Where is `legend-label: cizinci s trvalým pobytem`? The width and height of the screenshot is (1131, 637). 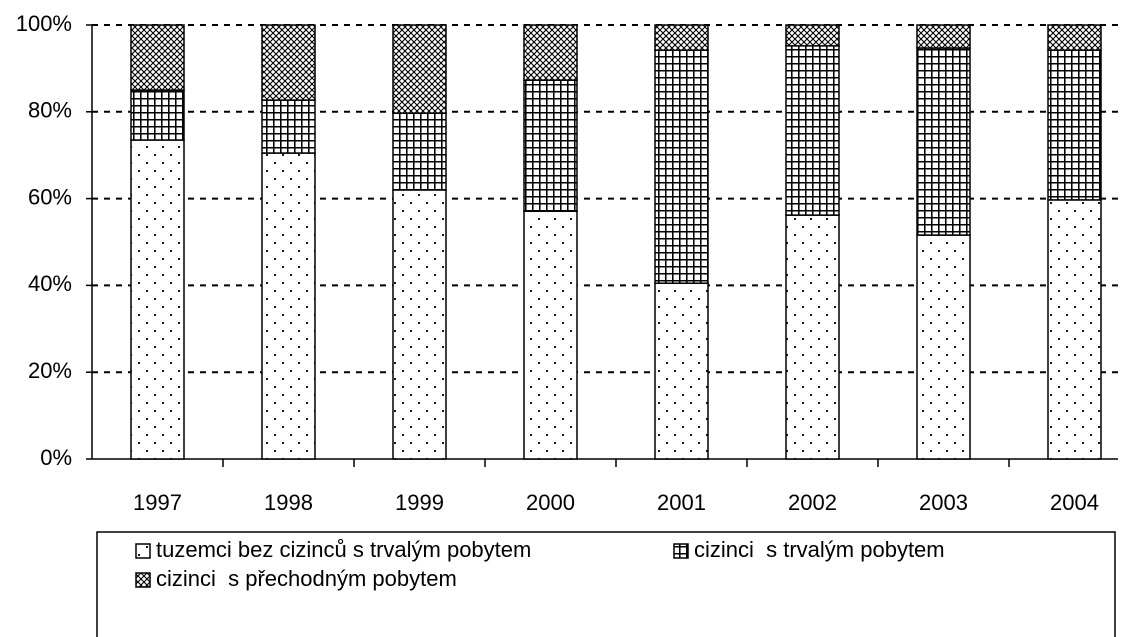
legend-label: cizinci s trvalým pobytem is located at coordinates (819, 549).